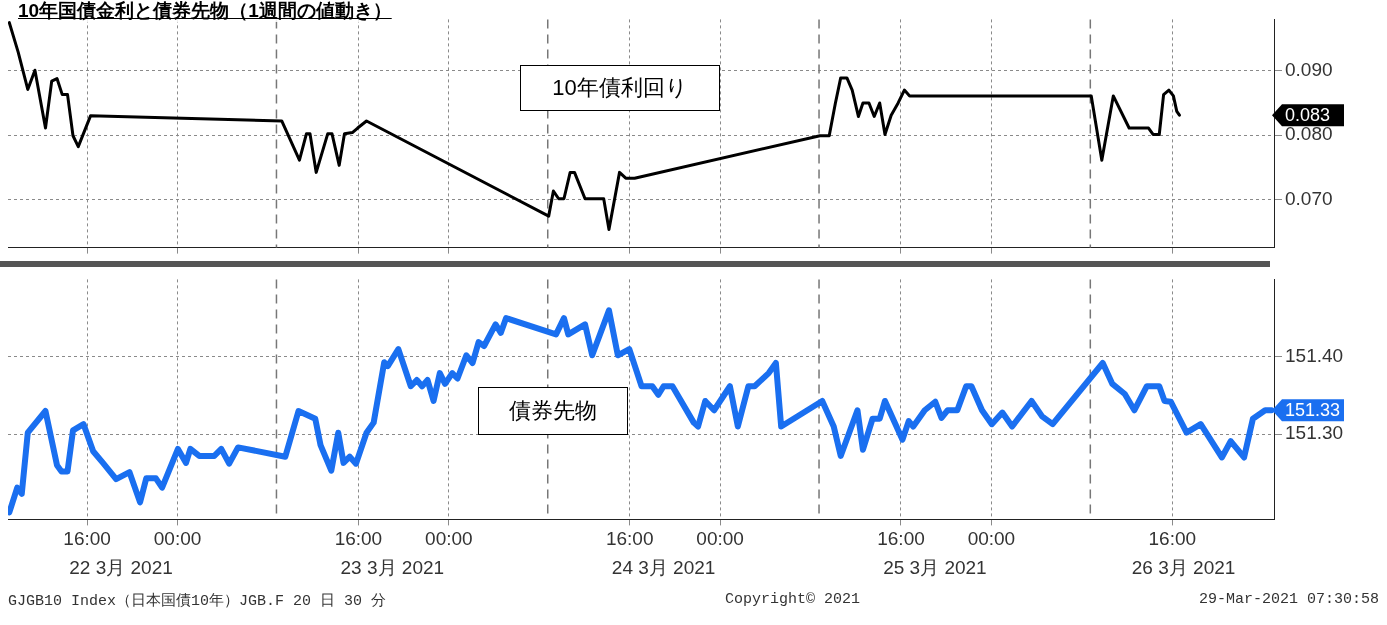 Image resolution: width=1387 pixels, height=625 pixels. I want to click on x2-tick-label: 24 3月 2021, so click(663, 567).